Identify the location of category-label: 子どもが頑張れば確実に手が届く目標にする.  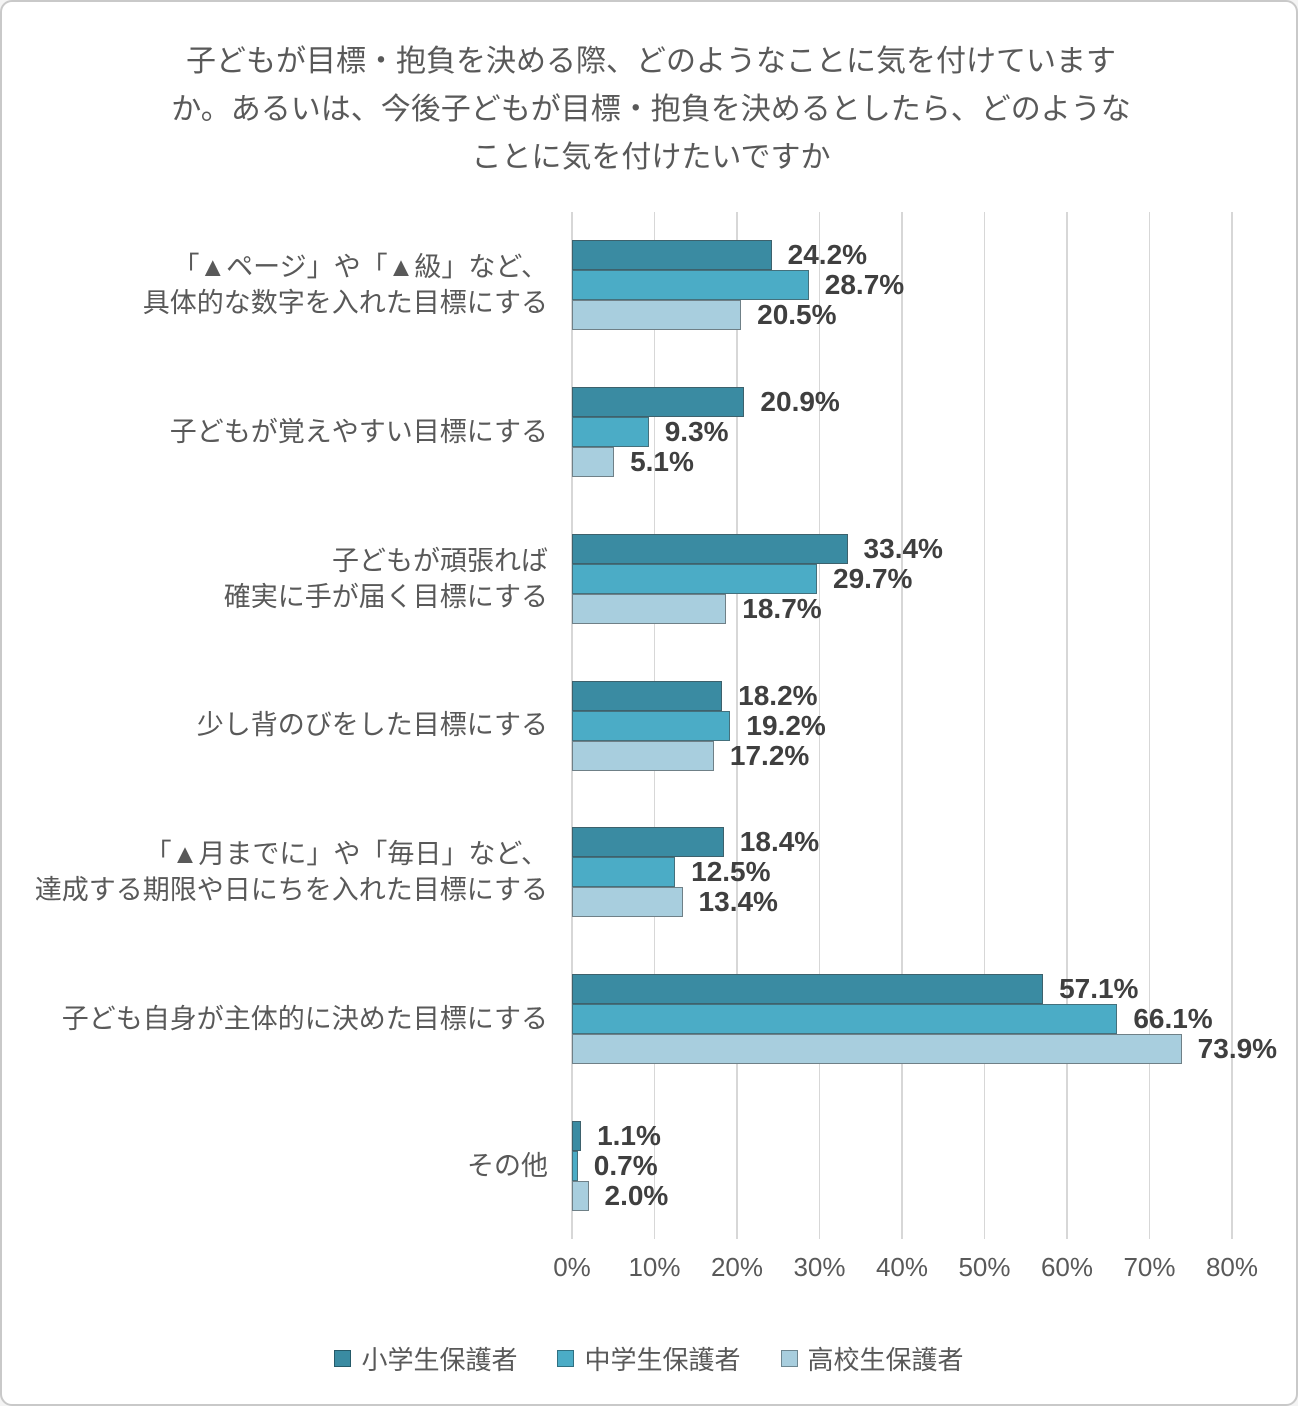
(289, 578).